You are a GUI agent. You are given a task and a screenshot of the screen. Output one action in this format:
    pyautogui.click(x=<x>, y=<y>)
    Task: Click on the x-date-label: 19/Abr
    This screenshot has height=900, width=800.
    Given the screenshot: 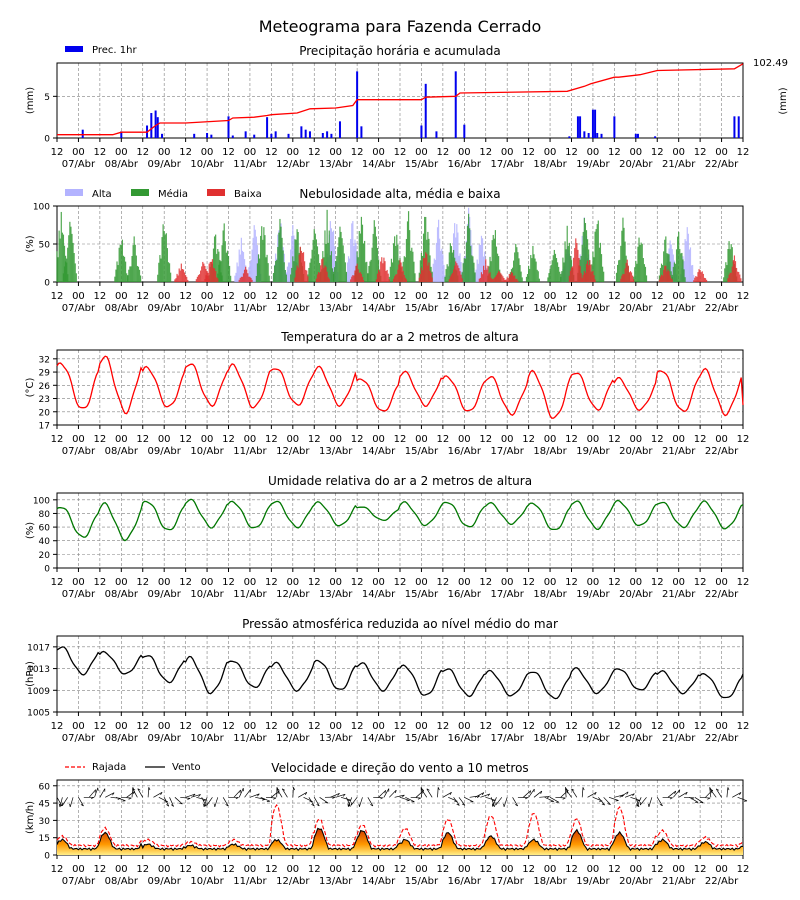 What is the action you would take?
    pyautogui.click(x=593, y=164)
    